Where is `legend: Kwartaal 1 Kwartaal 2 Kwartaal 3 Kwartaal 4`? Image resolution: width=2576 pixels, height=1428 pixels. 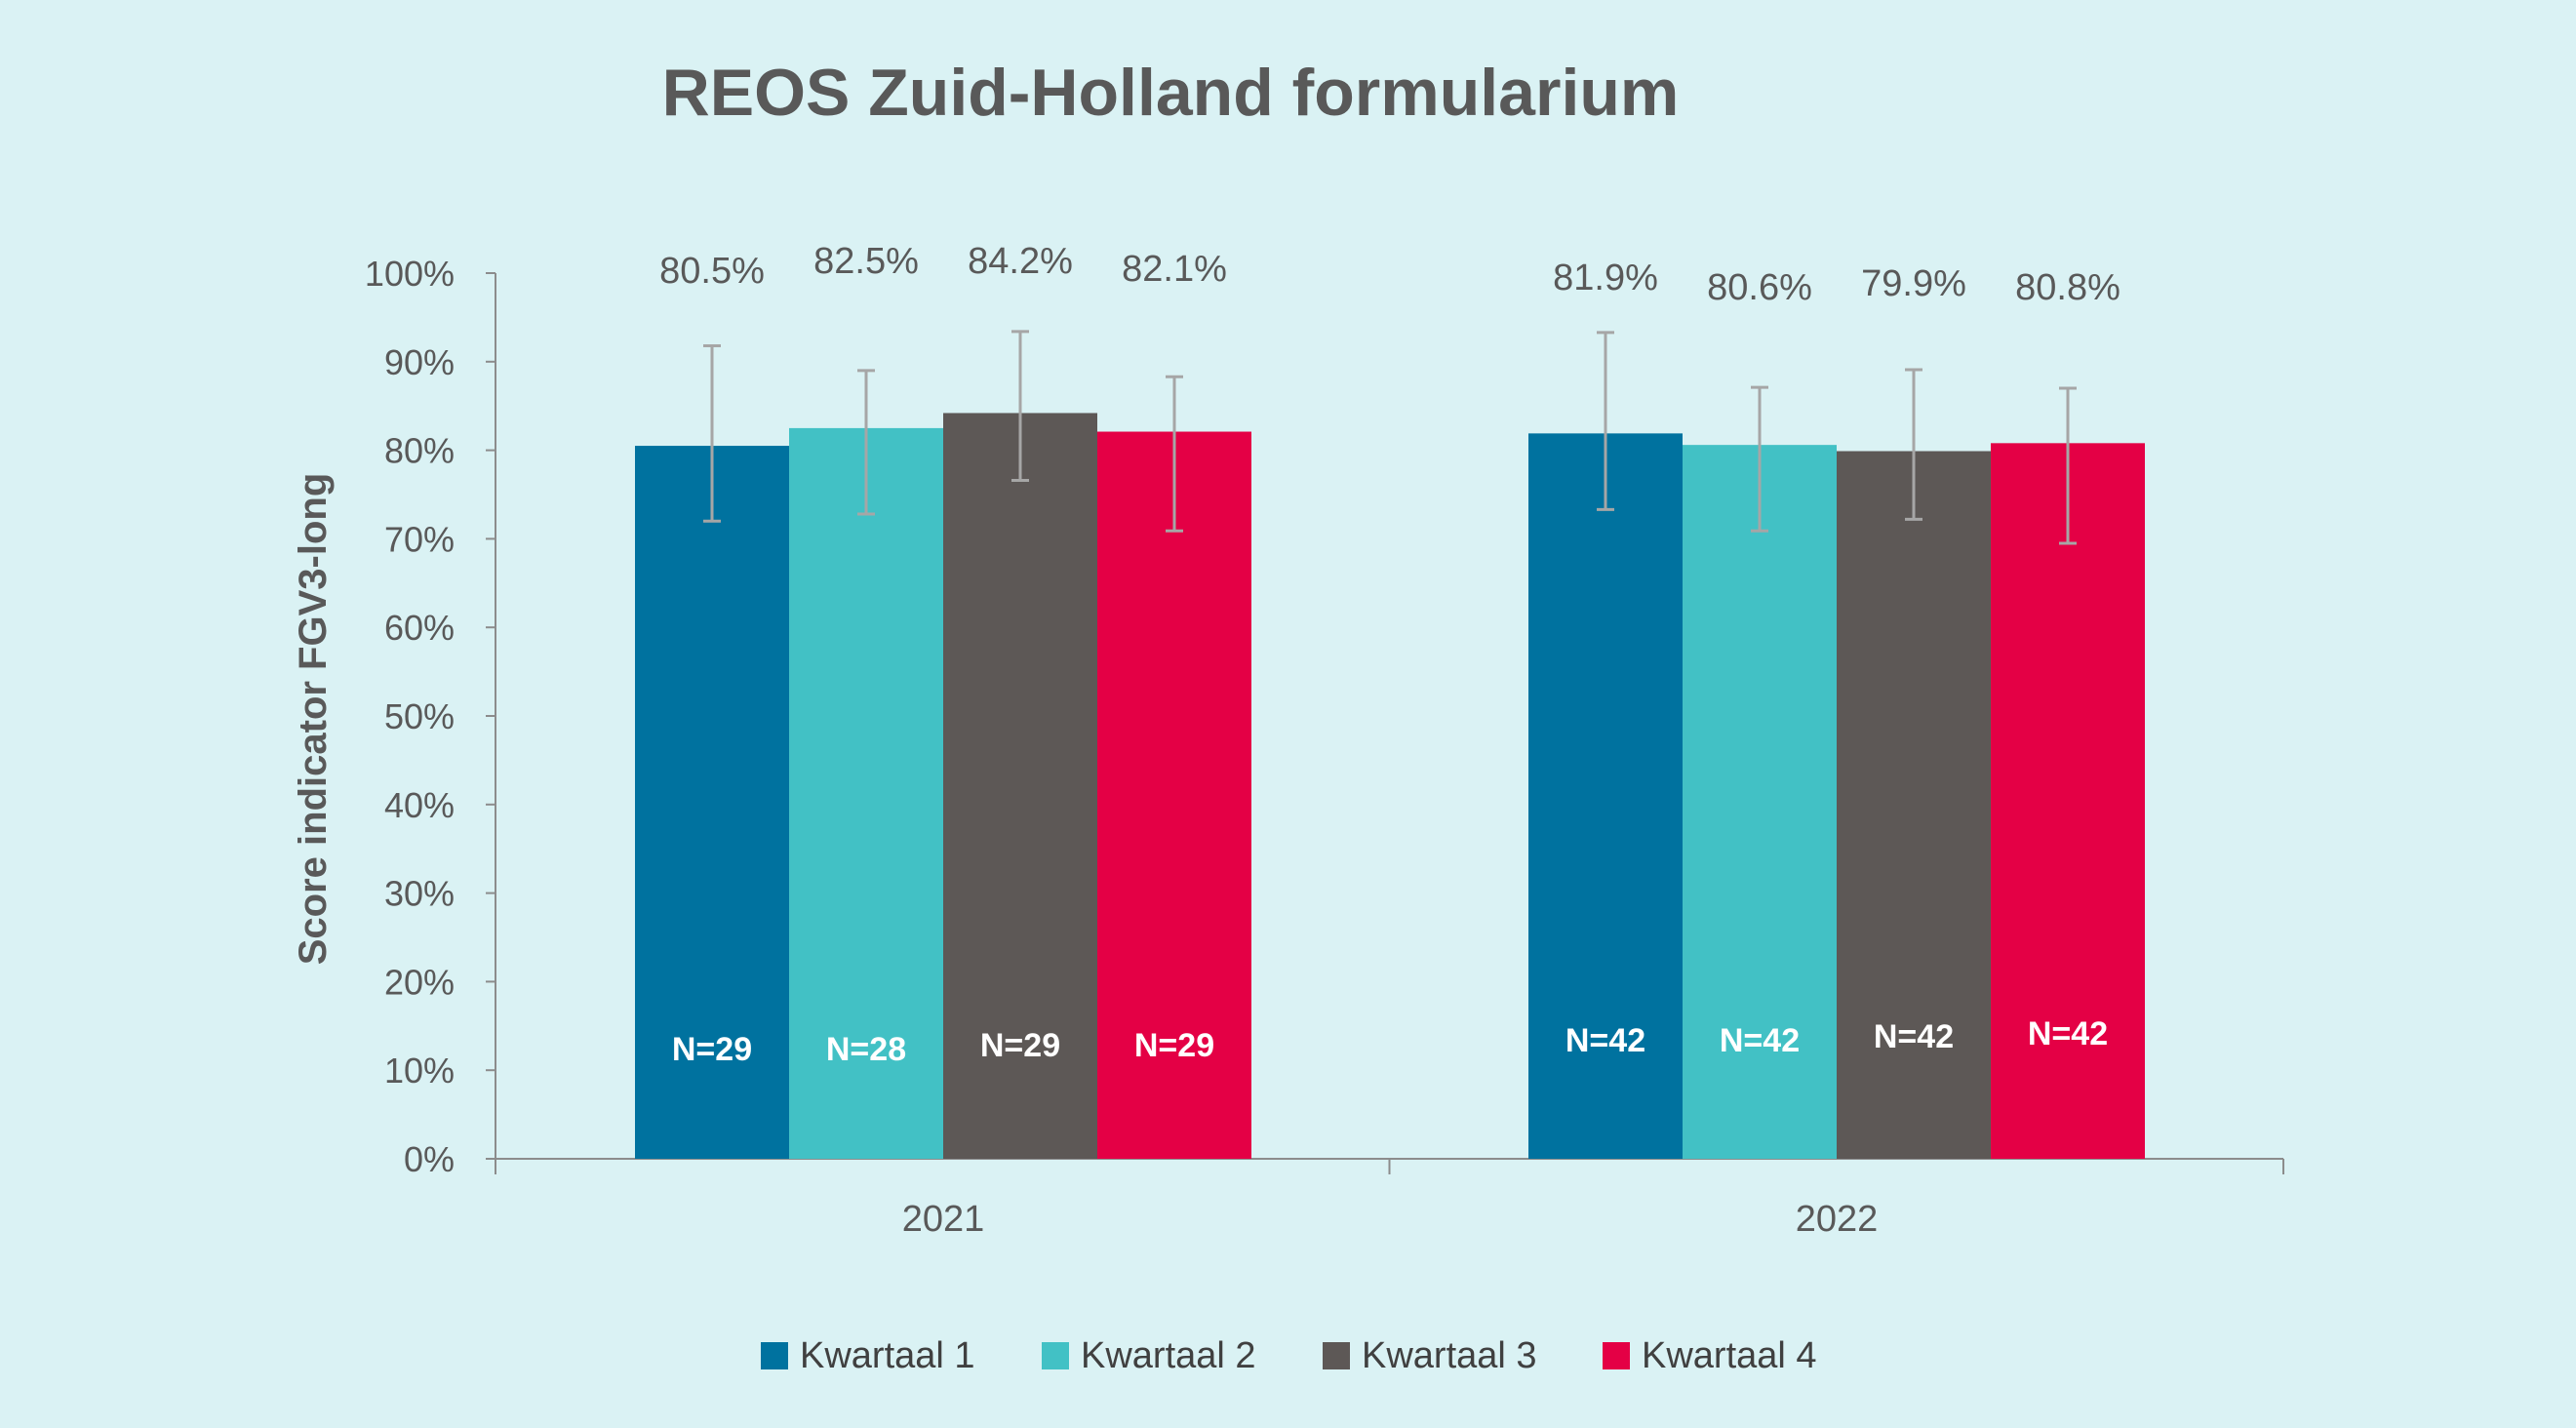 legend: Kwartaal 1 Kwartaal 2 Kwartaal 3 Kwartaal 4 is located at coordinates (1289, 1355).